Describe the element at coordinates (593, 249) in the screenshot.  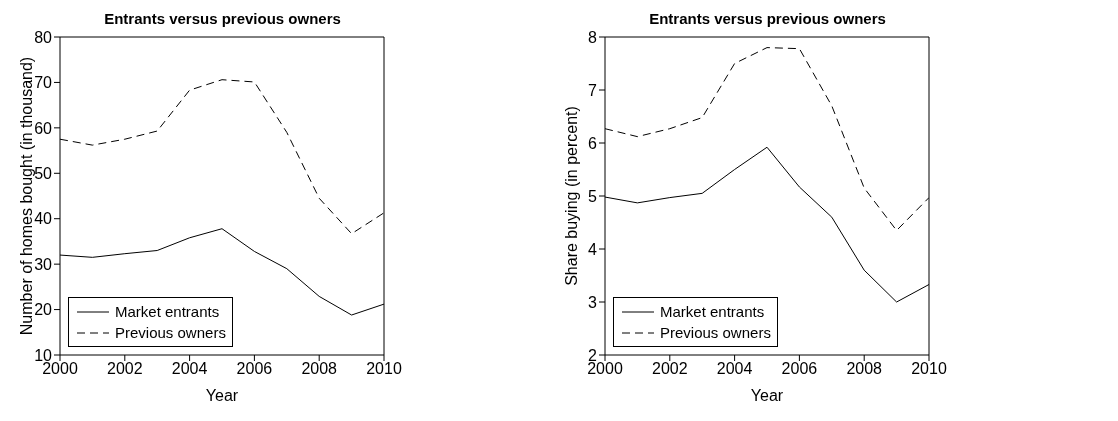
I see `y-tick-label: 4` at that location.